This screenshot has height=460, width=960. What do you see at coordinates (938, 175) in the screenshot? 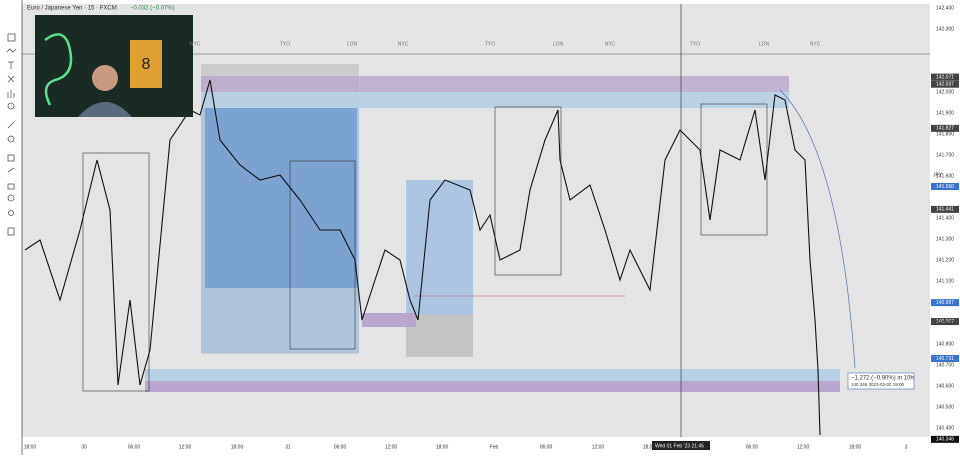
I see `currency: JPY` at bounding box center [938, 175].